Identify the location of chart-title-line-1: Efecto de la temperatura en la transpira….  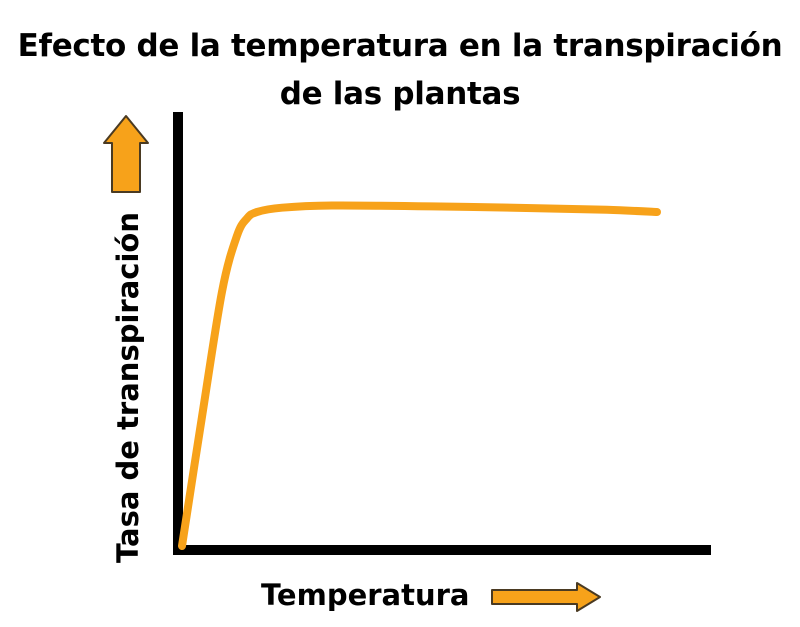
(400, 46).